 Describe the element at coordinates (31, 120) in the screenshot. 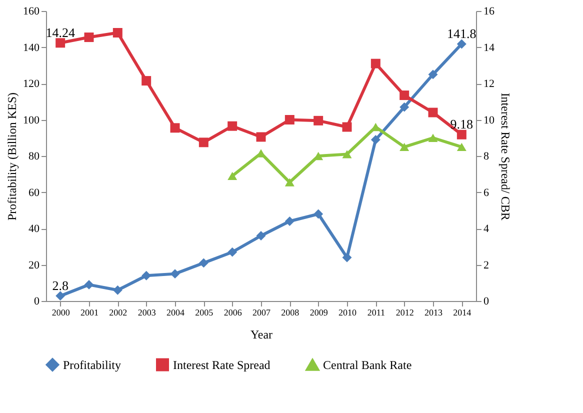

I see `y-tick-label: 100` at that location.